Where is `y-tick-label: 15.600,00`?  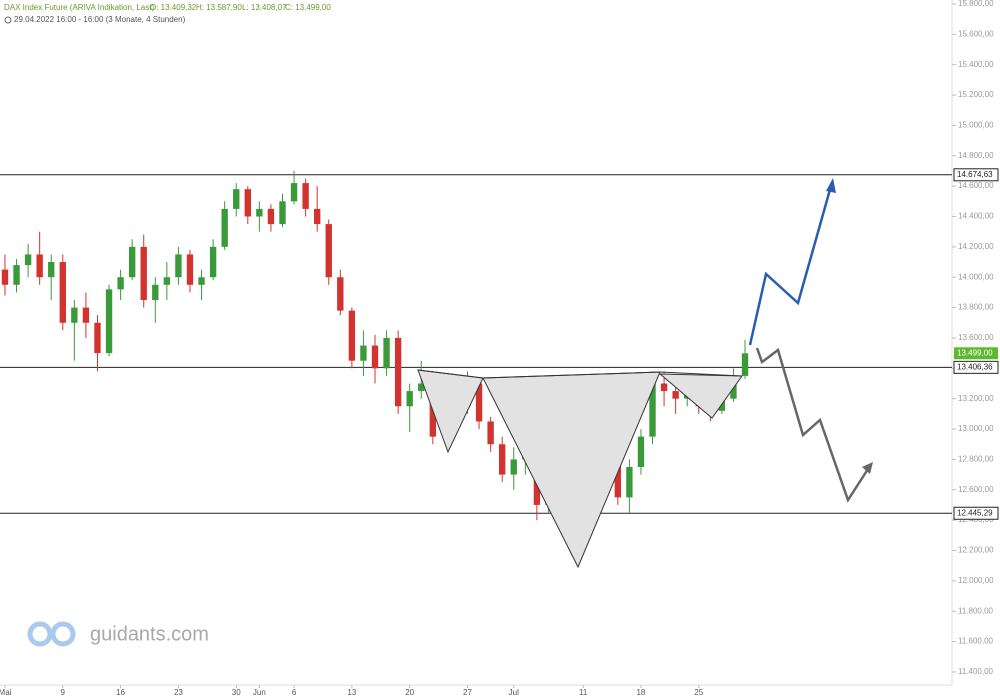 y-tick-label: 15.600,00 is located at coordinates (976, 33).